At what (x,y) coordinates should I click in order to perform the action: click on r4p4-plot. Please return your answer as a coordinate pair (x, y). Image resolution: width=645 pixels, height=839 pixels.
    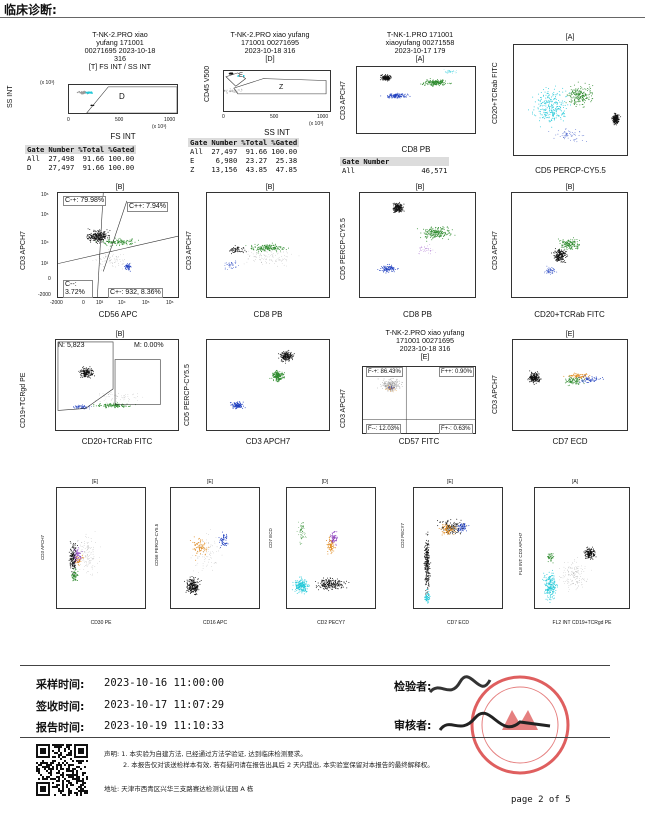
    Looking at the image, I should click on (458, 548).